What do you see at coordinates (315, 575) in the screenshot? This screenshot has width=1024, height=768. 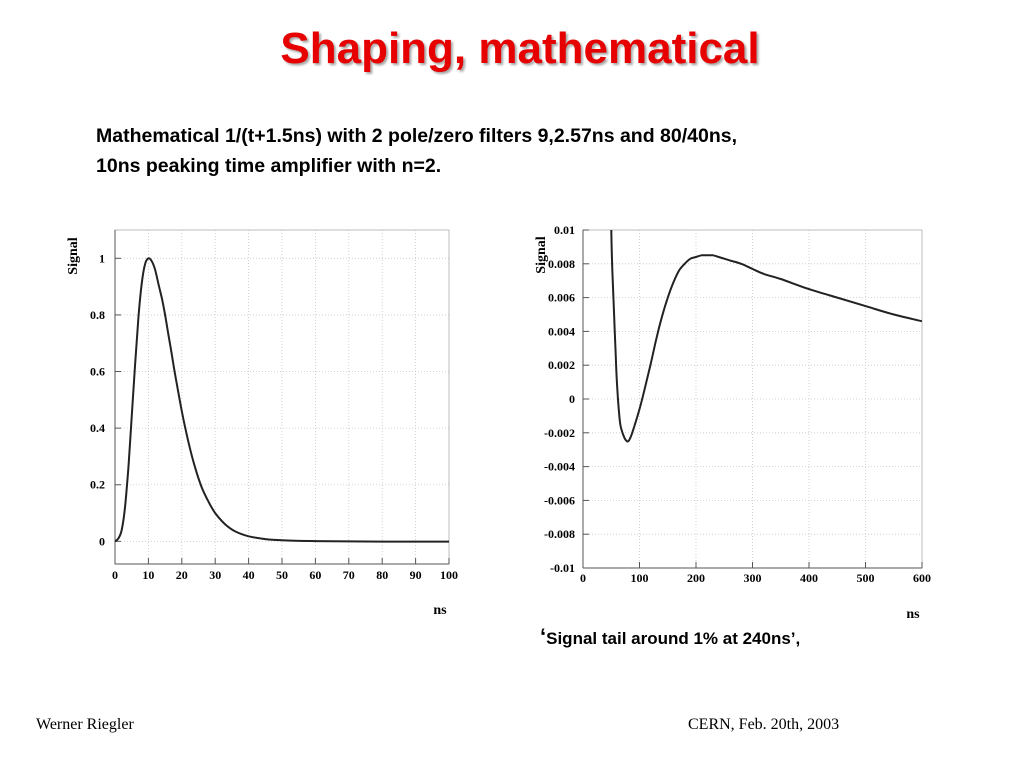 I see `x-tick-label: 60` at bounding box center [315, 575].